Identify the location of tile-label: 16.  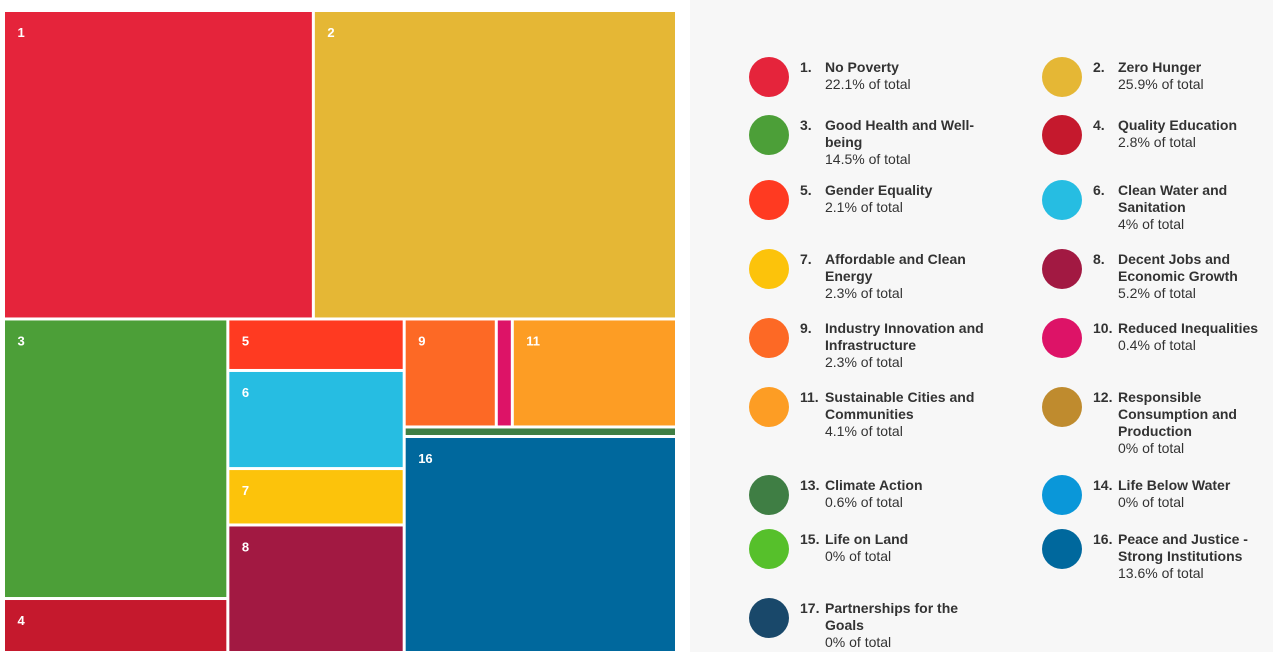
(425, 458).